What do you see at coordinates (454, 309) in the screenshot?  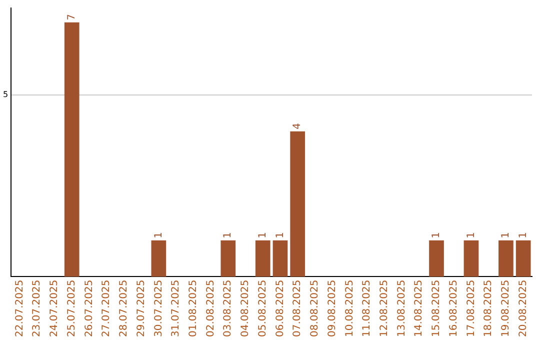 I see `x-tick-label: 16.08.2025` at bounding box center [454, 309].